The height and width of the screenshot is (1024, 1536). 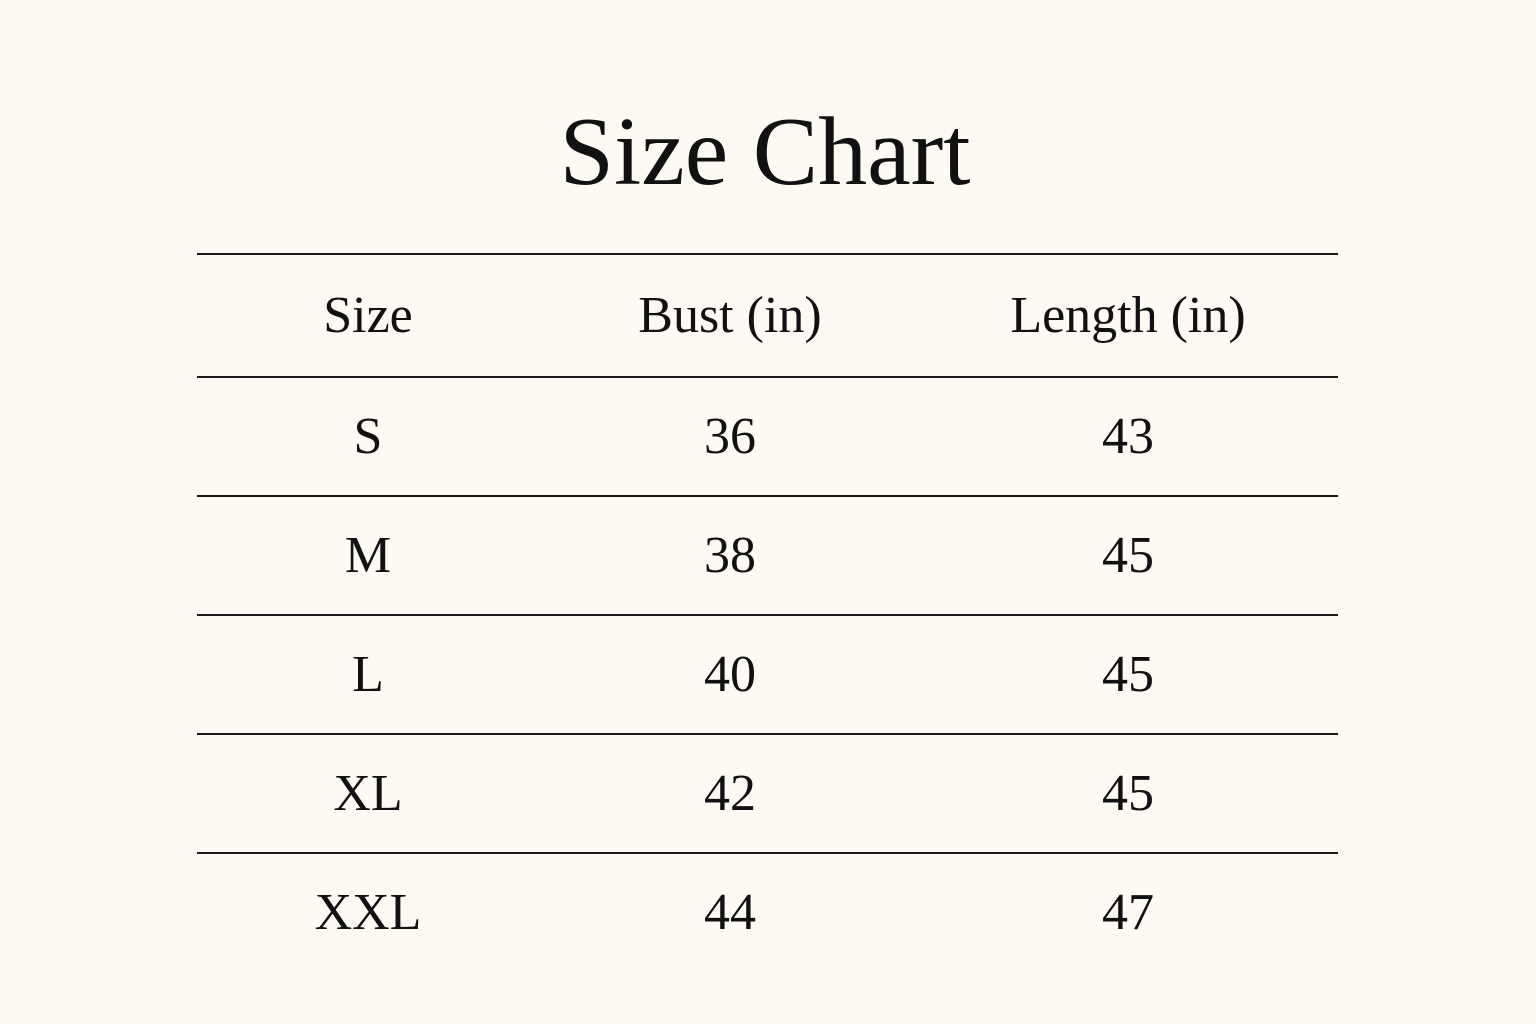 What do you see at coordinates (368, 436) in the screenshot?
I see `size-cell: S` at bounding box center [368, 436].